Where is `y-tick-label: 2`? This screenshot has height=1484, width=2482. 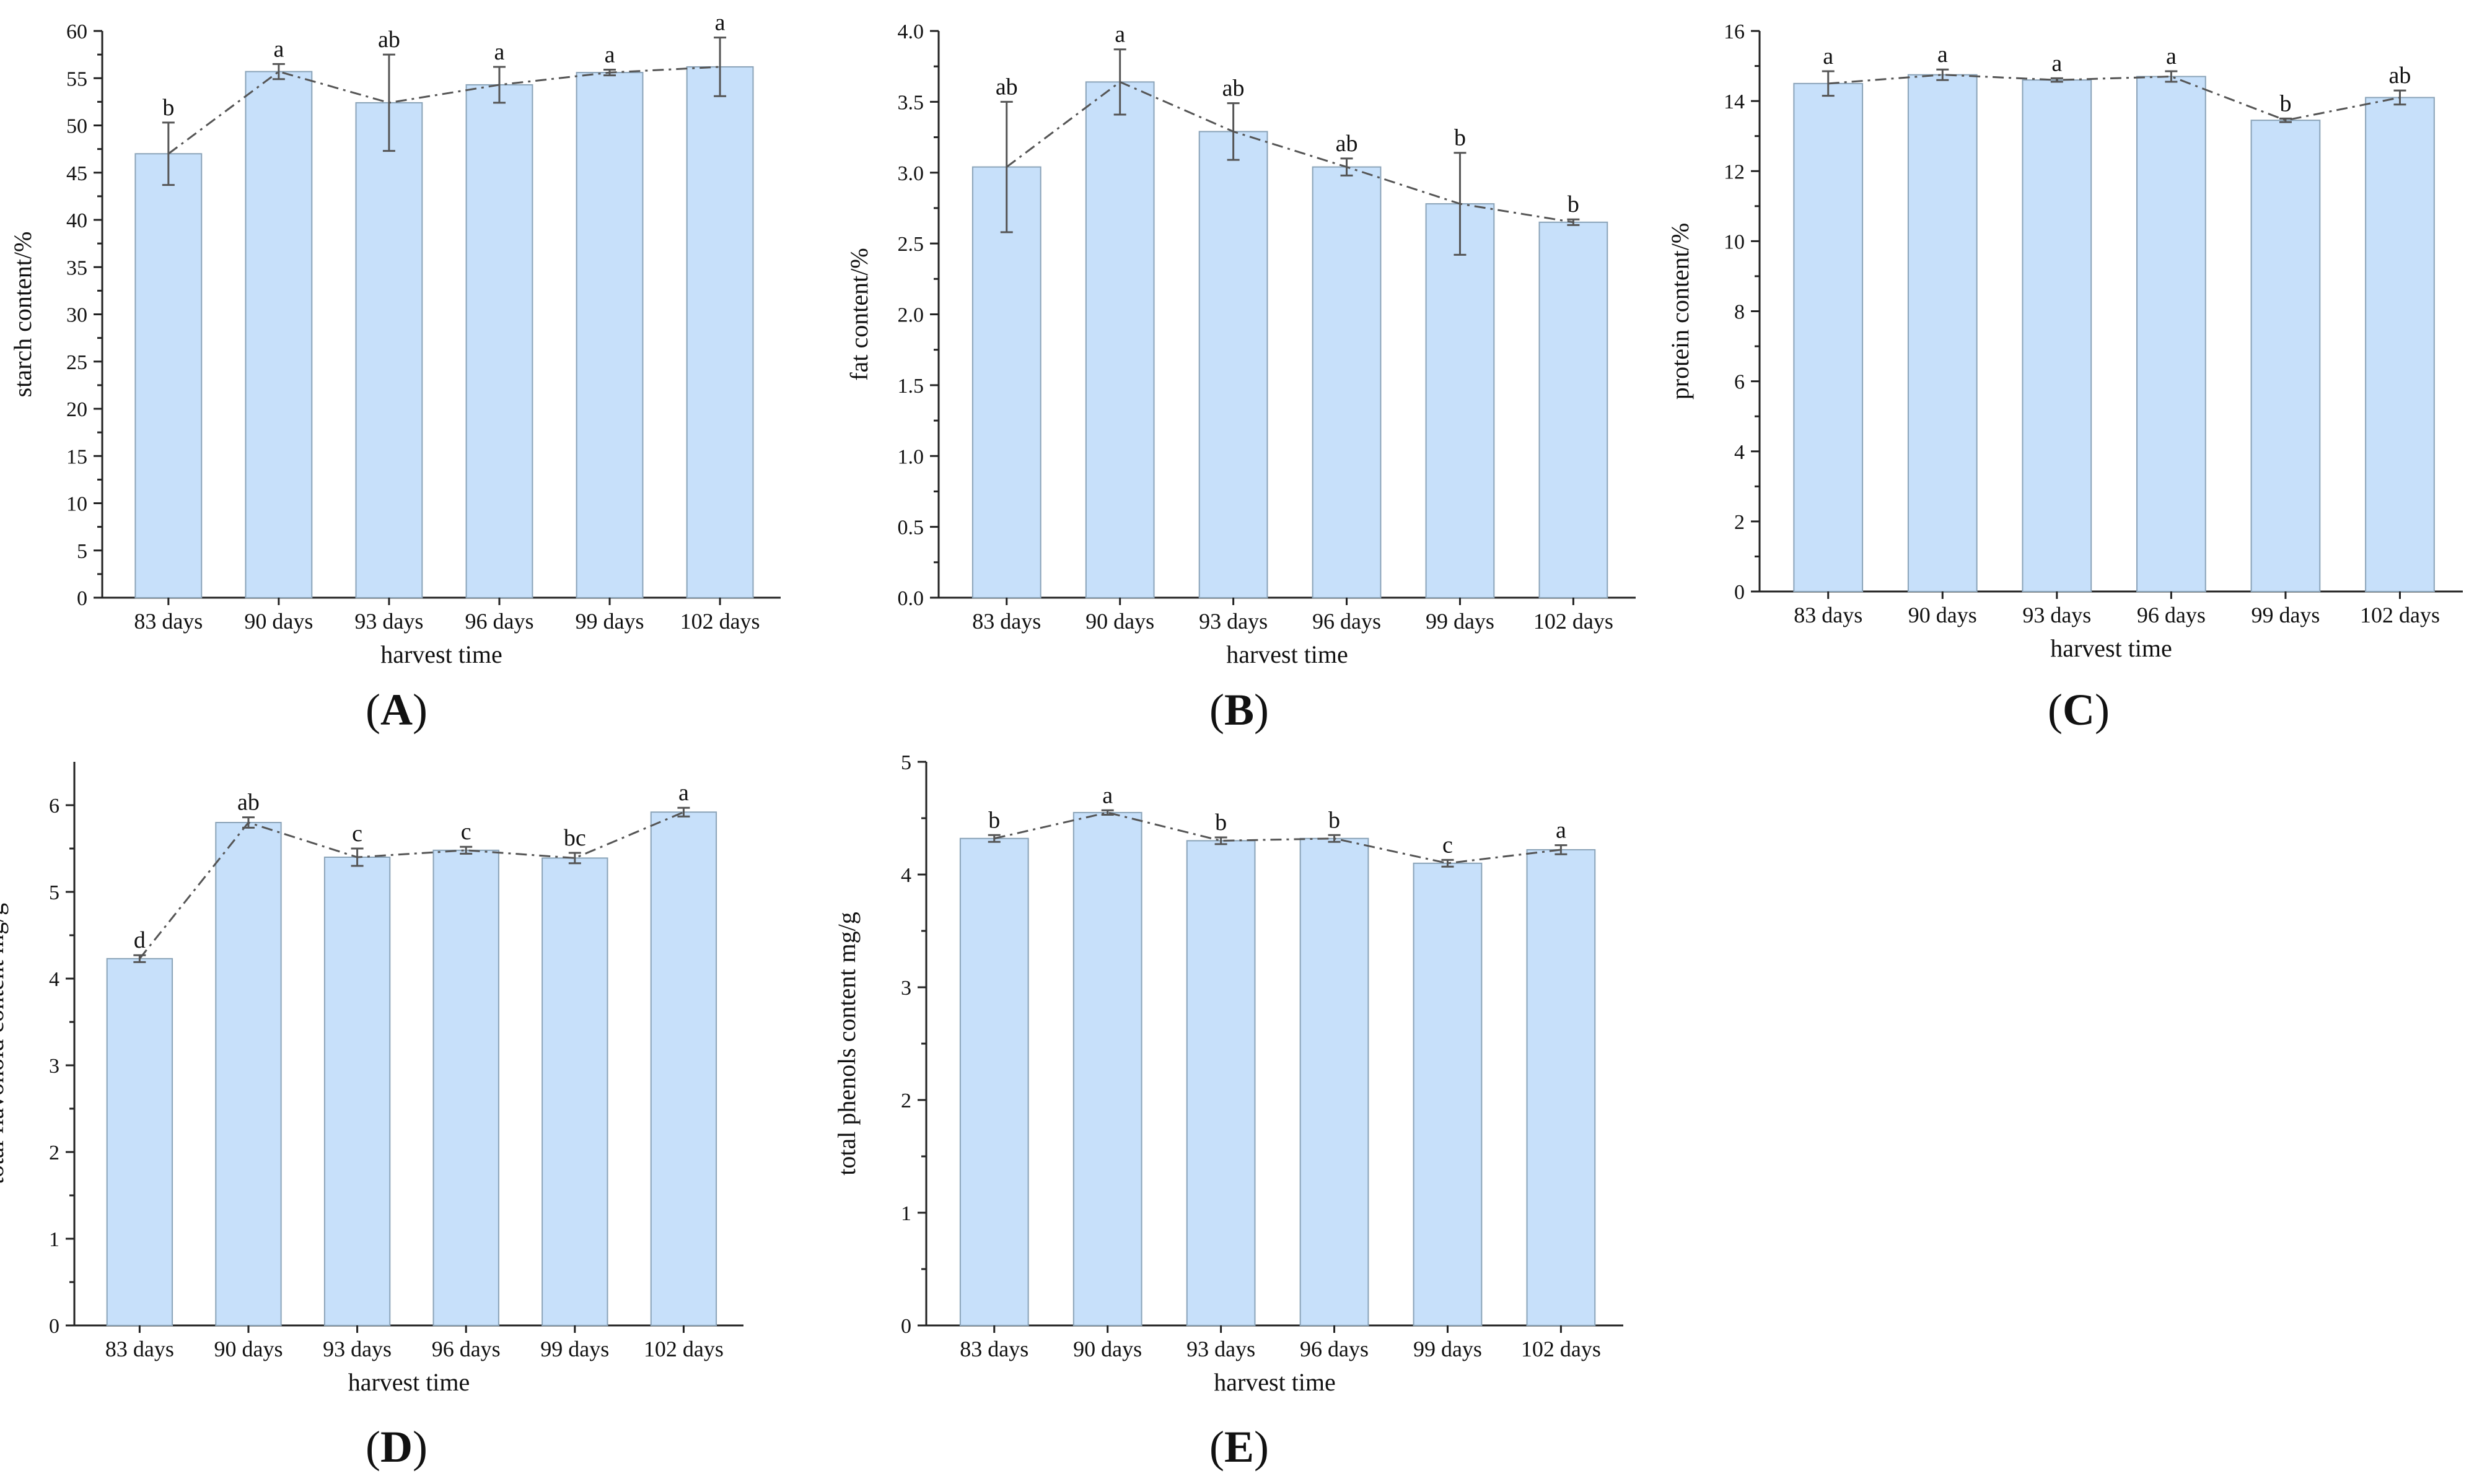
y-tick-label: 2 is located at coordinates (54, 1152).